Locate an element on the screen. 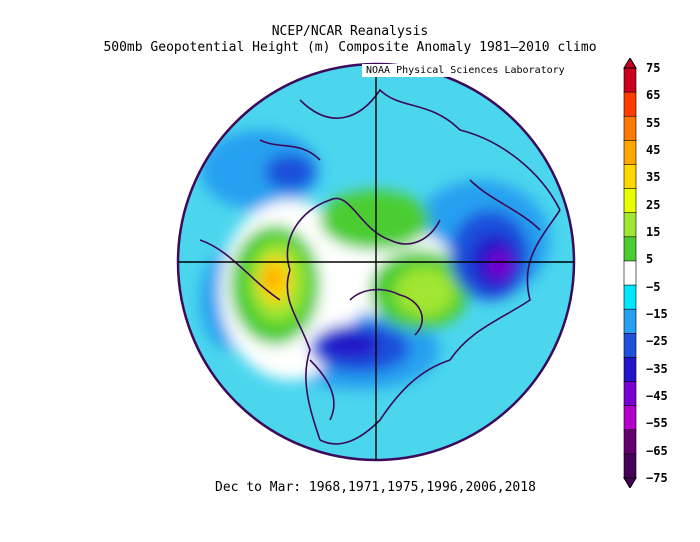 Image resolution: width=700 pixels, height=542 pixels. colorbar-label: −5 is located at coordinates (653, 286).